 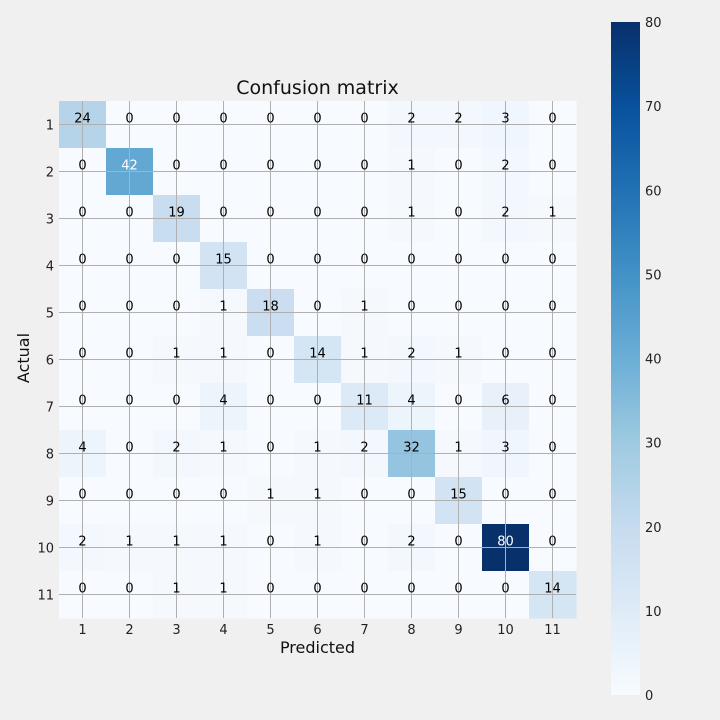 I want to click on colorbar-tick-label: 80, so click(x=653, y=23).